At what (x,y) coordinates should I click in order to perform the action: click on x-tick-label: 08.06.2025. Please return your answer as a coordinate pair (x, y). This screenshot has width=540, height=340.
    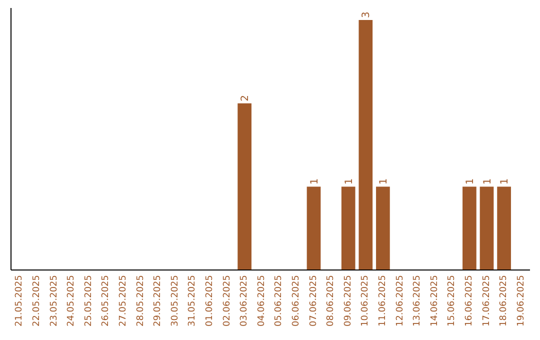
    Looking at the image, I should click on (331, 301).